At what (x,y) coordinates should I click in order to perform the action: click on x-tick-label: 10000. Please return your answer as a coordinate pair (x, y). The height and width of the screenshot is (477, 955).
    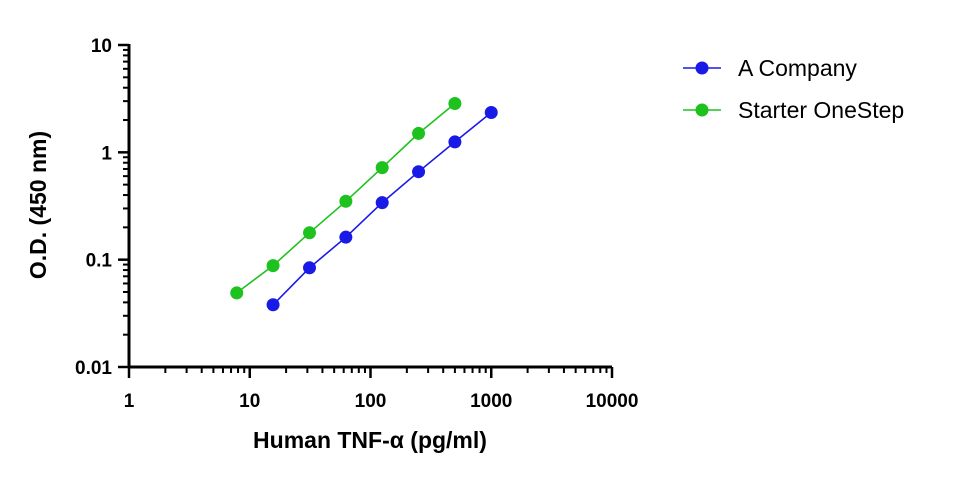
    Looking at the image, I should click on (612, 401).